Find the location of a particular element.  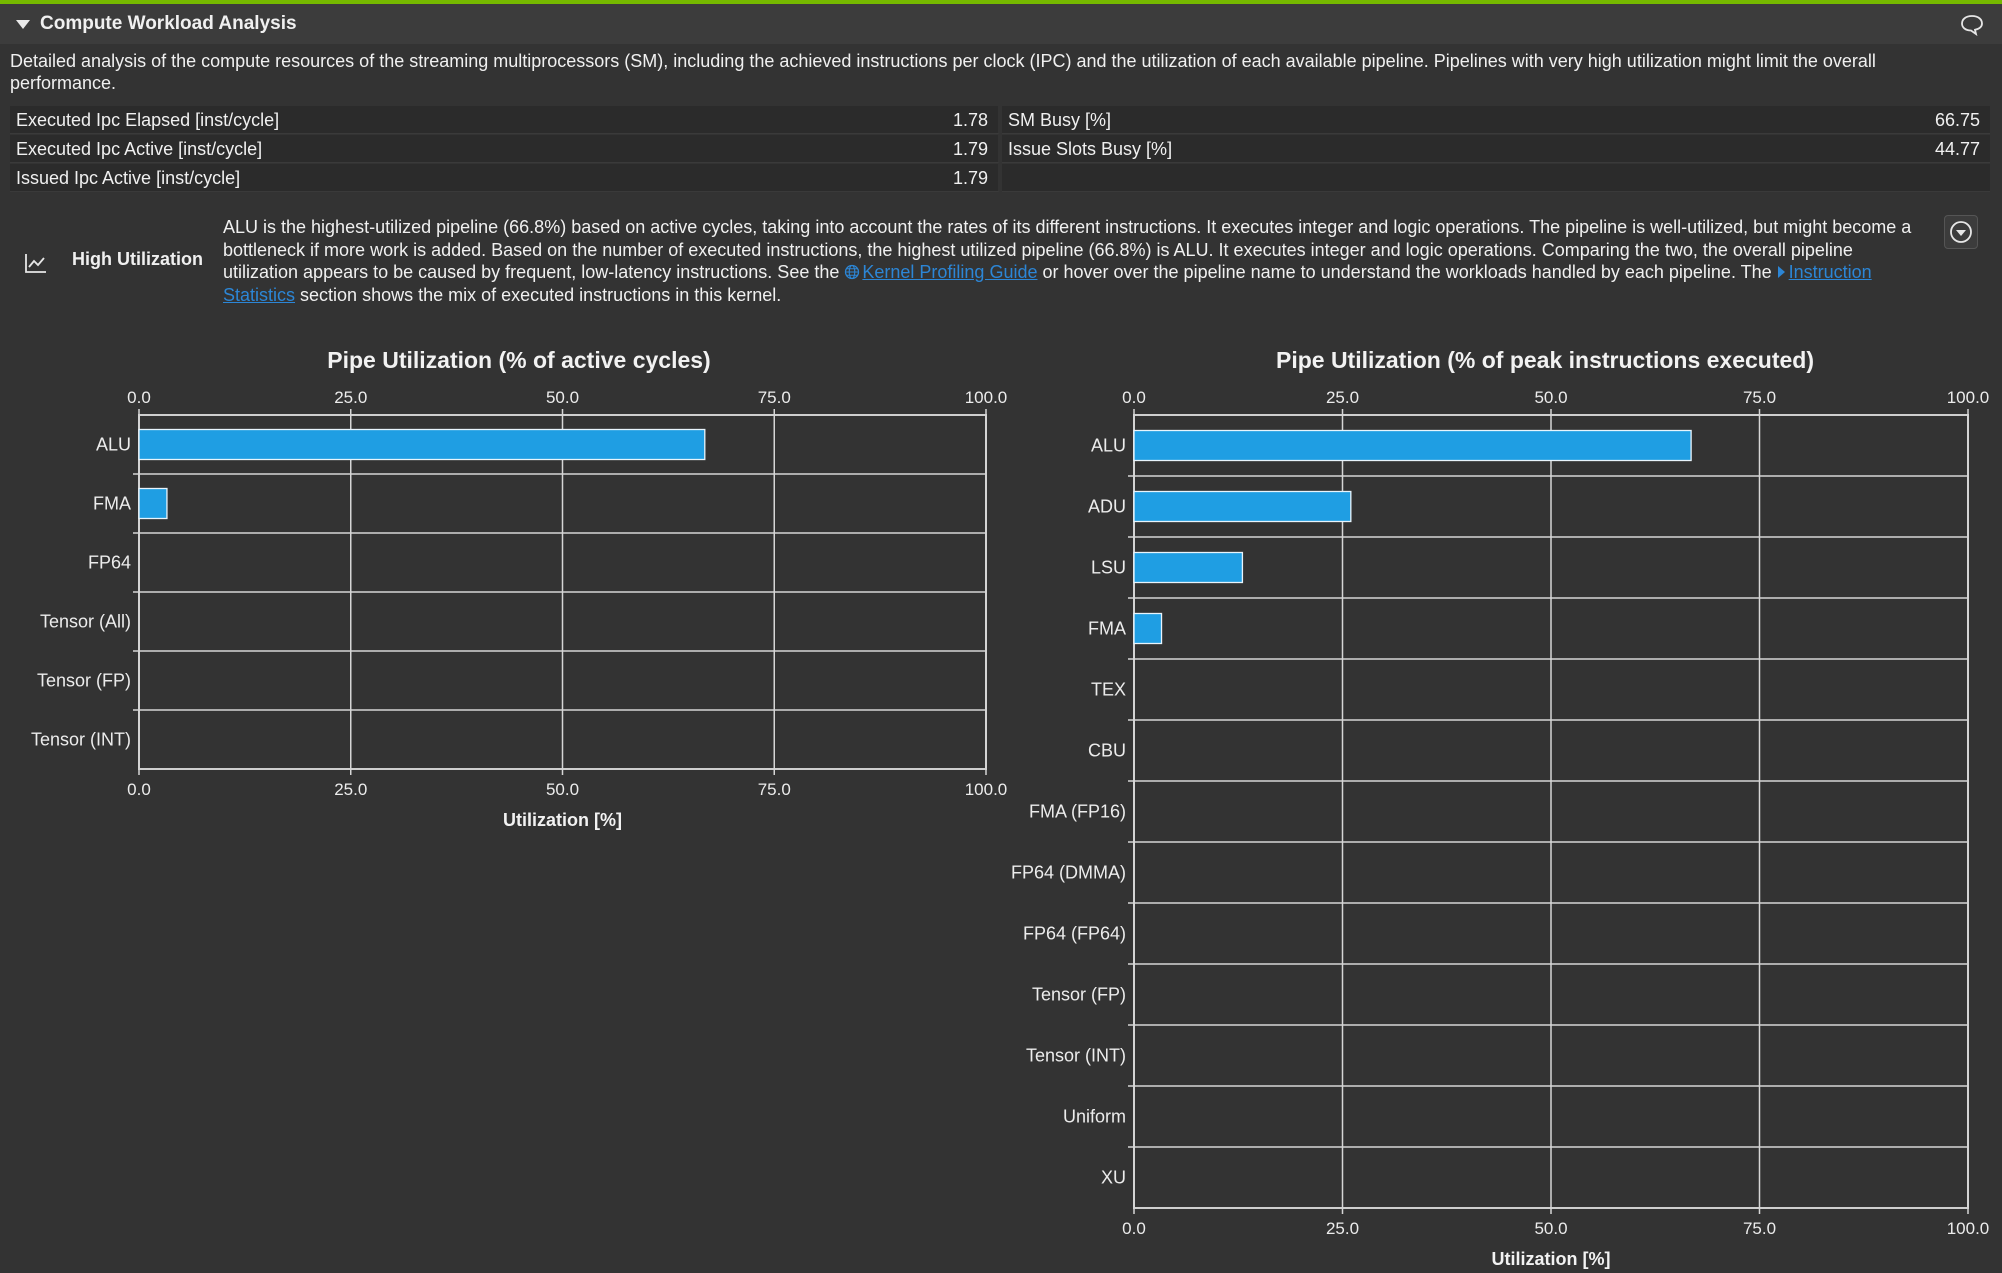

chart-title: Pipe Utilization (% of active cycles) is located at coordinates (518, 360).